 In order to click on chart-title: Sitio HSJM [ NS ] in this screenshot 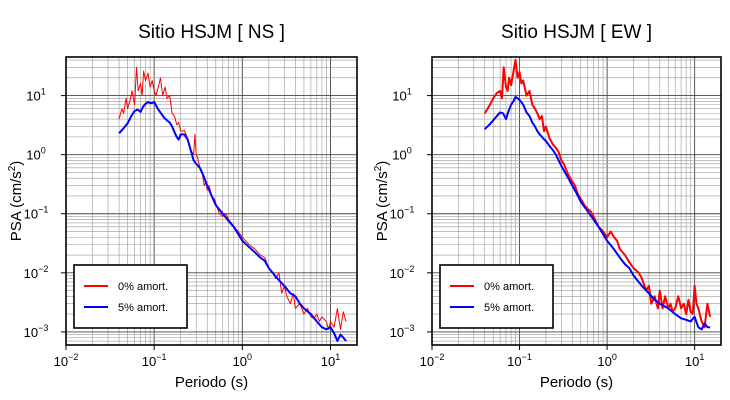, I will do `click(211, 32)`.